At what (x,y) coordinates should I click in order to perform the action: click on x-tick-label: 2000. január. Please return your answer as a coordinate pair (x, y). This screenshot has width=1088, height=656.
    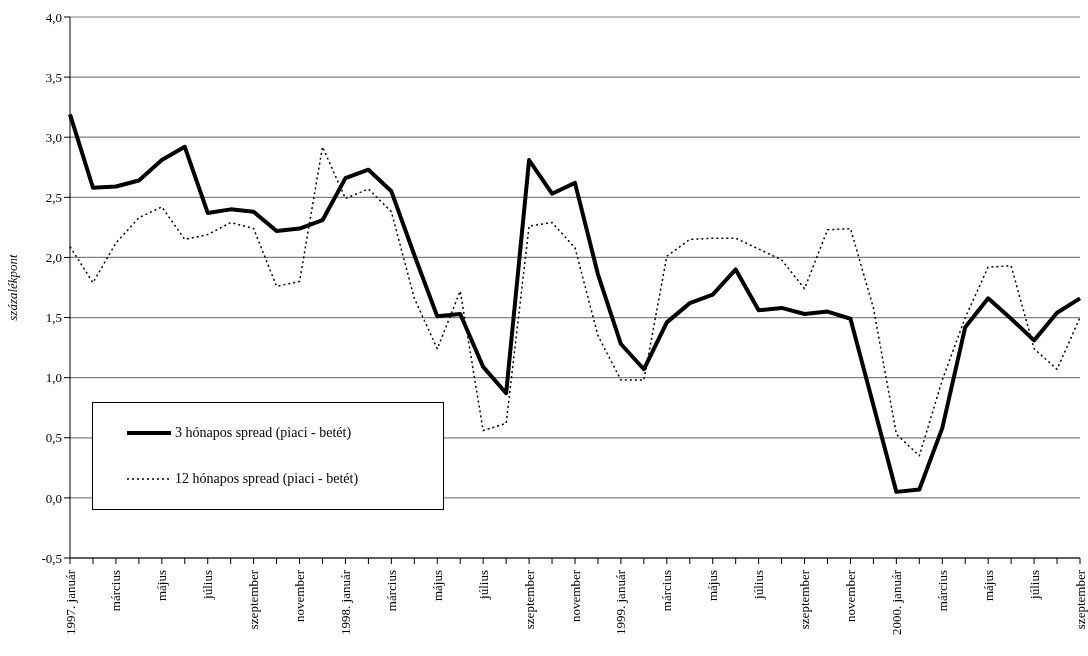
    Looking at the image, I should click on (896, 602).